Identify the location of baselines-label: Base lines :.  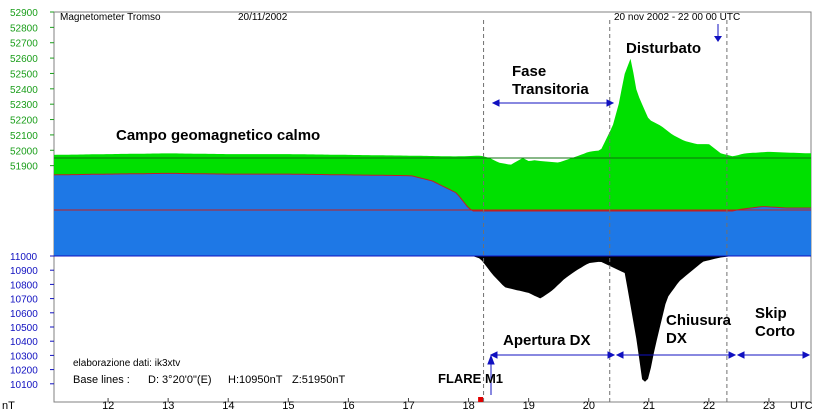
(101, 380).